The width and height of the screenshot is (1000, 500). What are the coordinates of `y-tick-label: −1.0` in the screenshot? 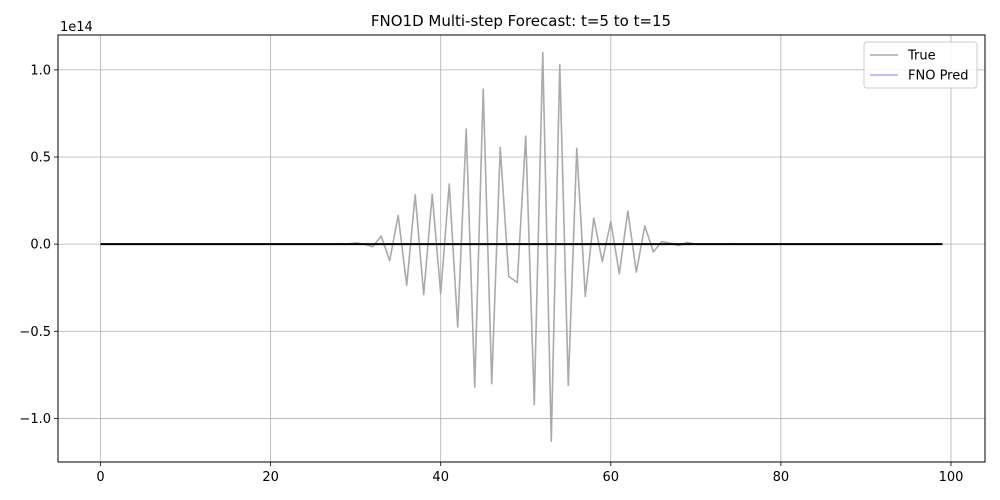 It's located at (35, 419).